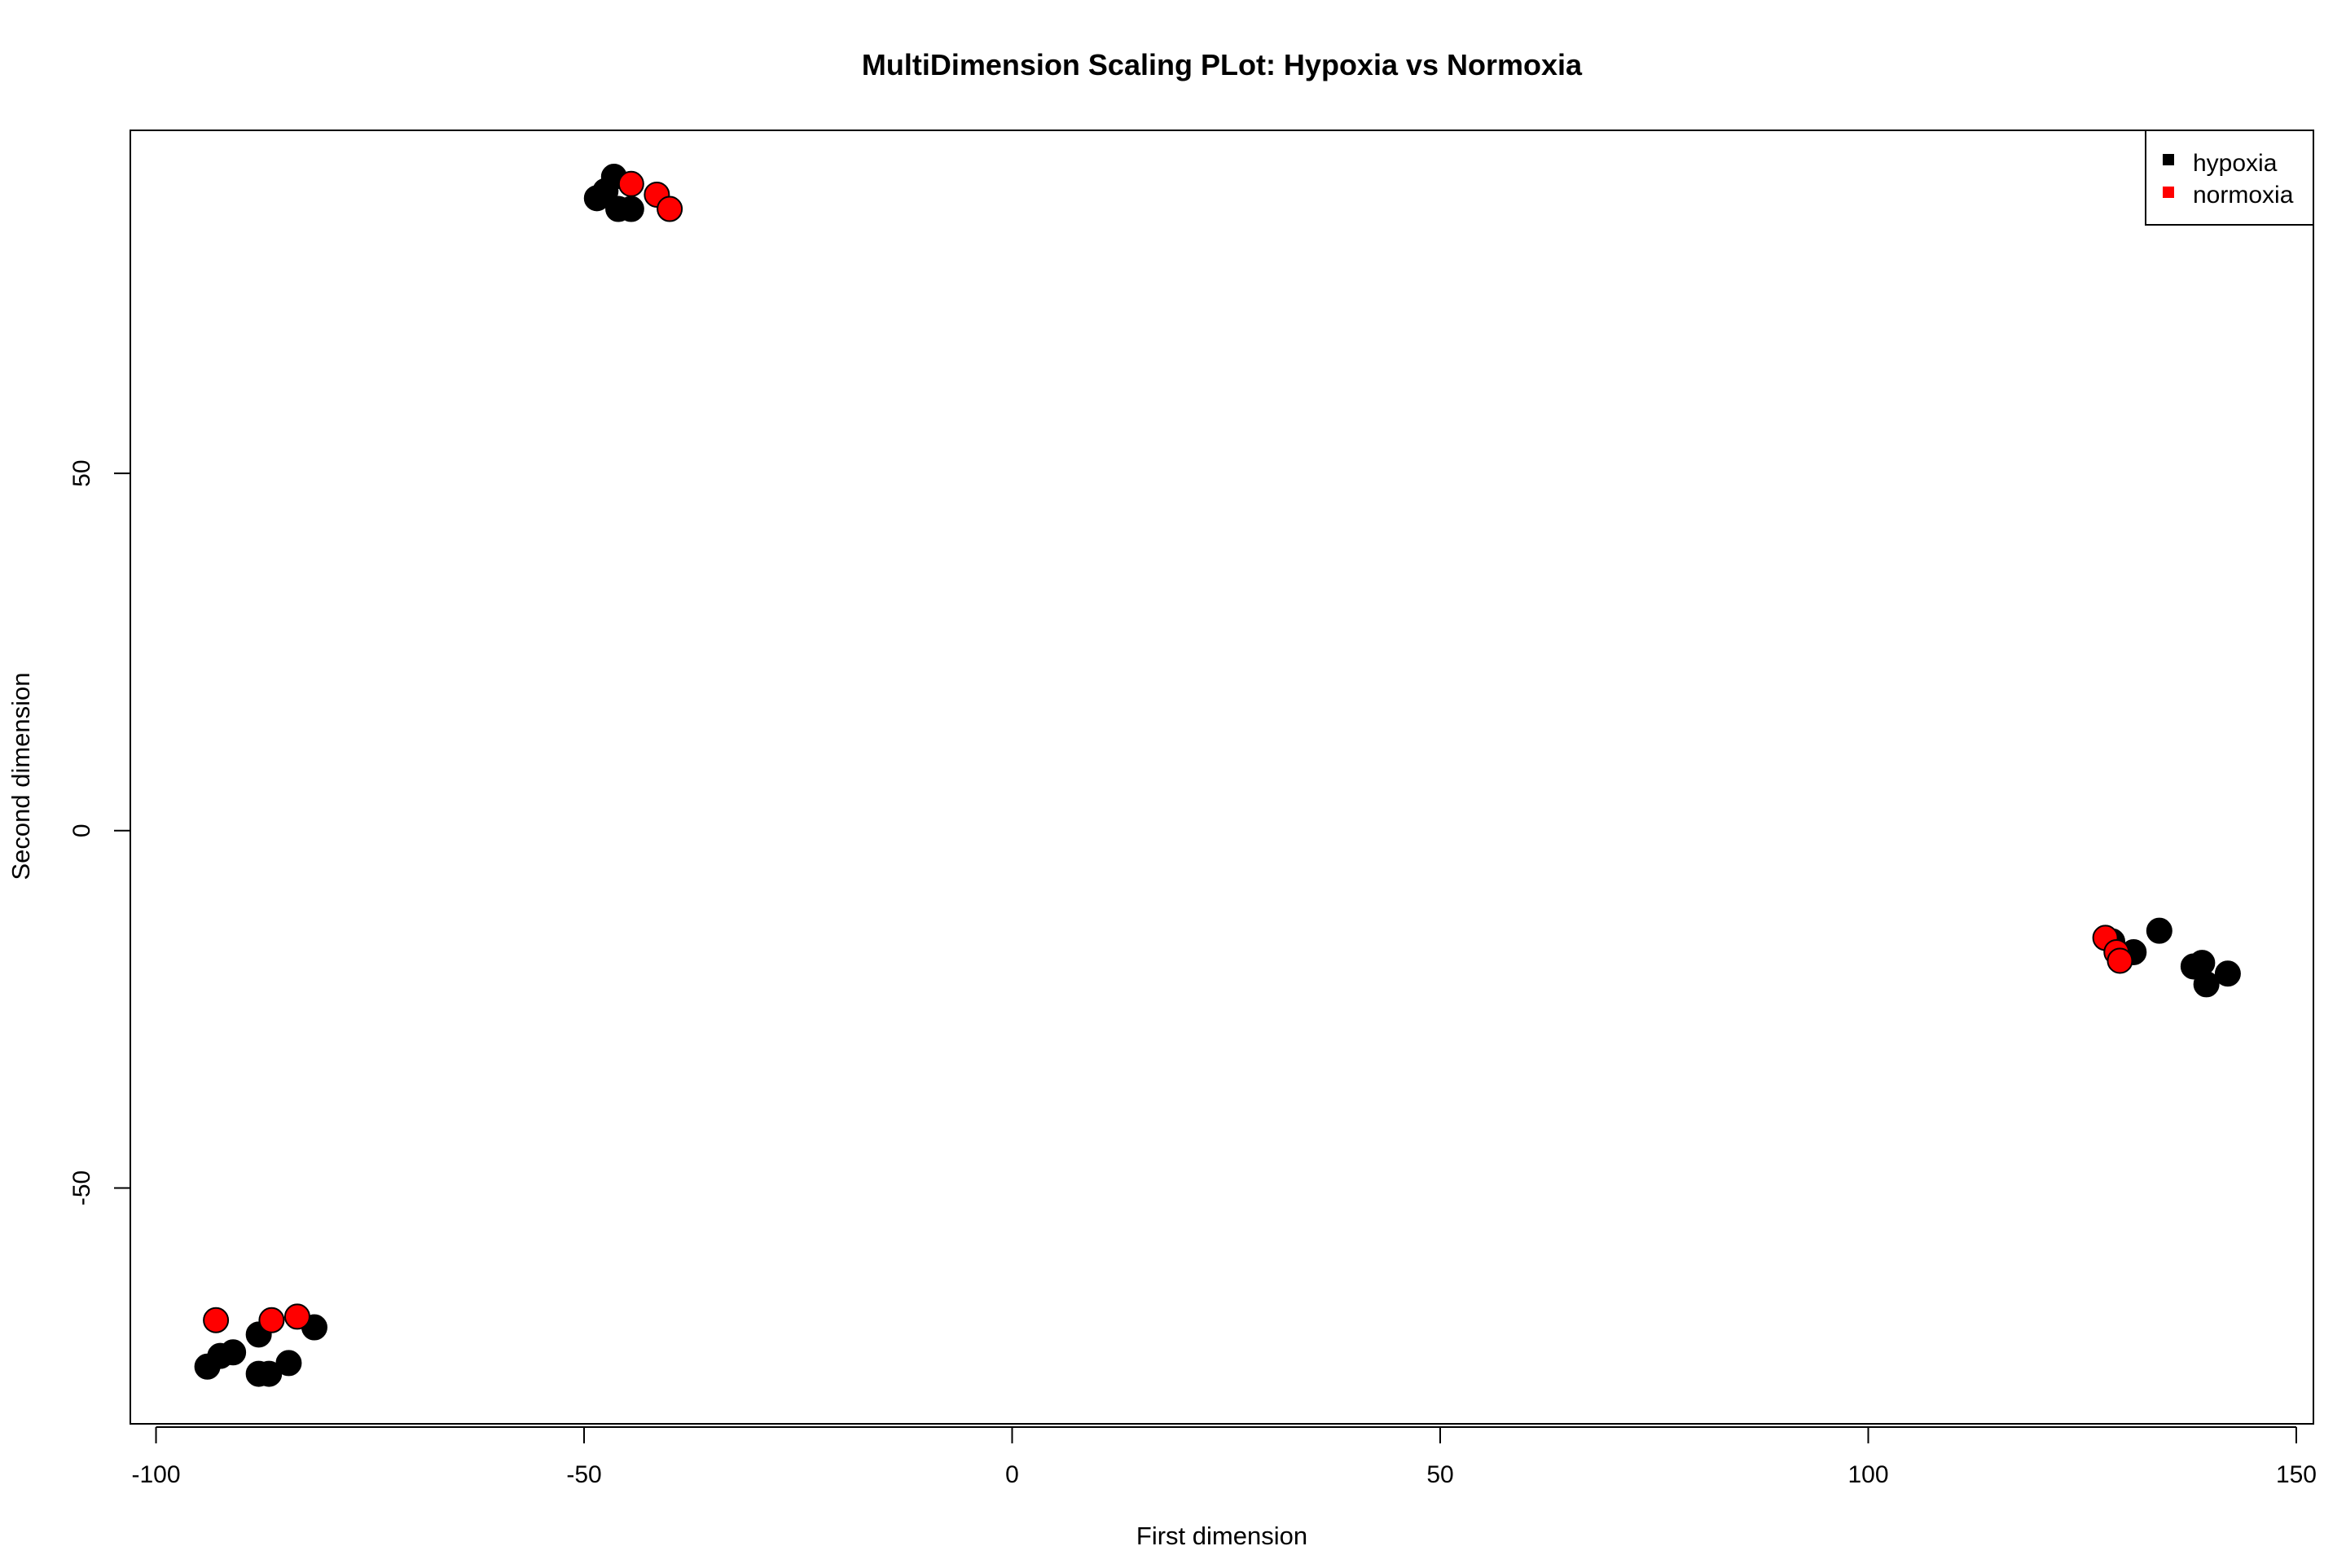  What do you see at coordinates (2235, 163) in the screenshot?
I see `legend-label-hypoxia: hypoxia` at bounding box center [2235, 163].